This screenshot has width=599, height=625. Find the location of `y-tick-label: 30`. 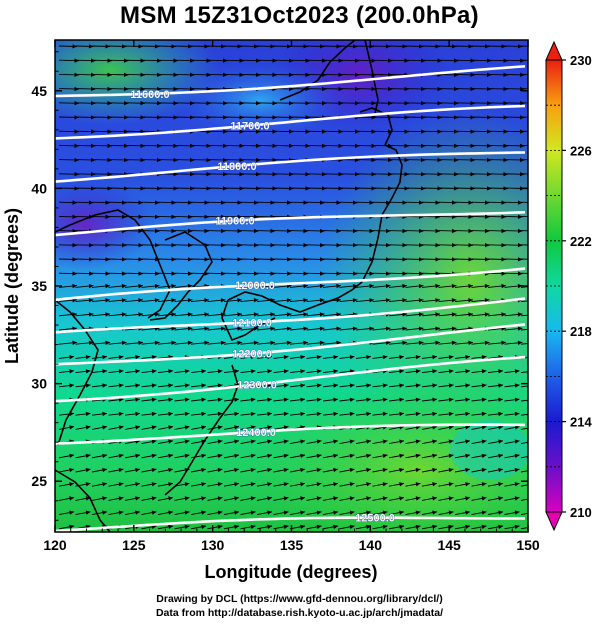

y-tick-label: 30 is located at coordinates (39, 384).